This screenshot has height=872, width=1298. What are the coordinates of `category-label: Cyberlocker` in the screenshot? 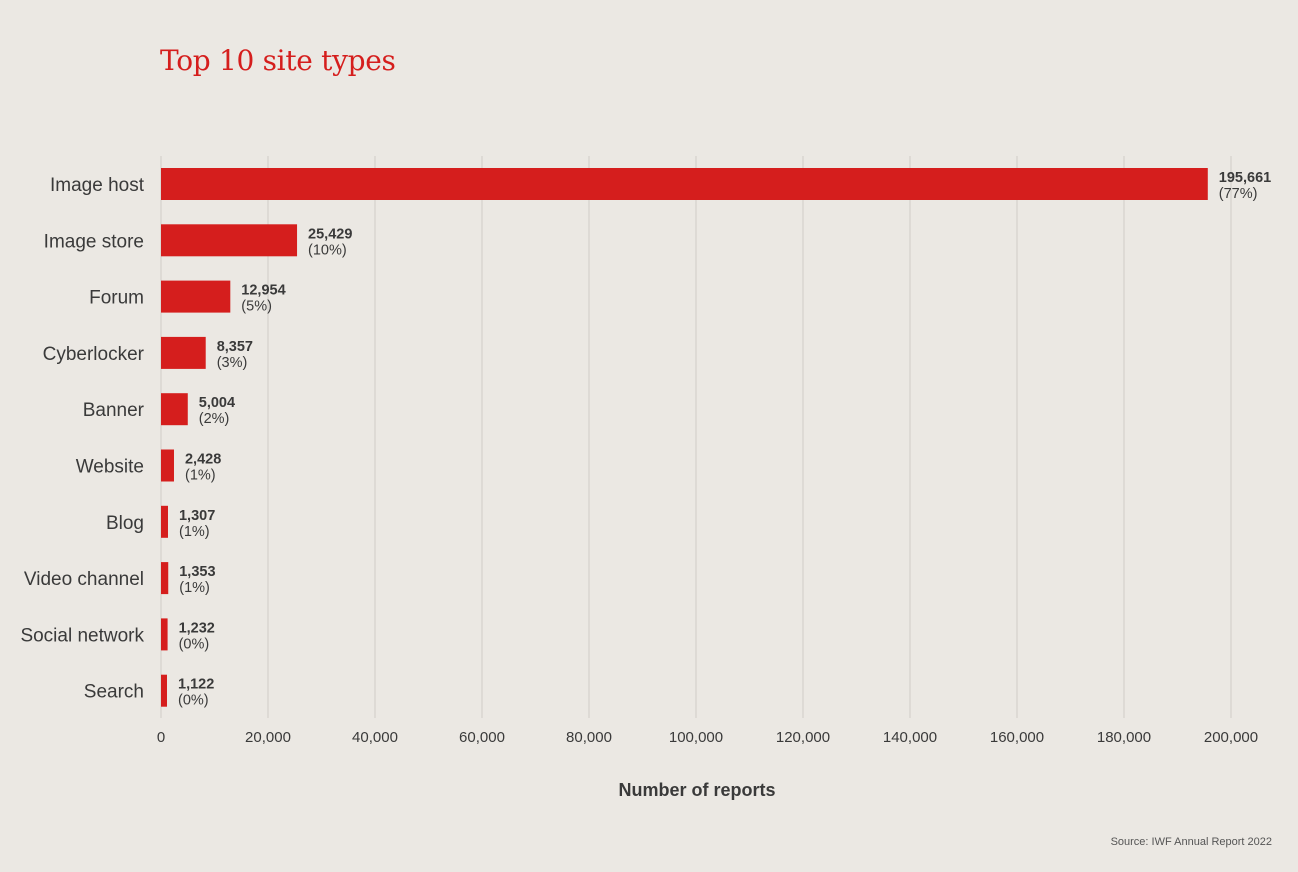 It's located at (94, 354).